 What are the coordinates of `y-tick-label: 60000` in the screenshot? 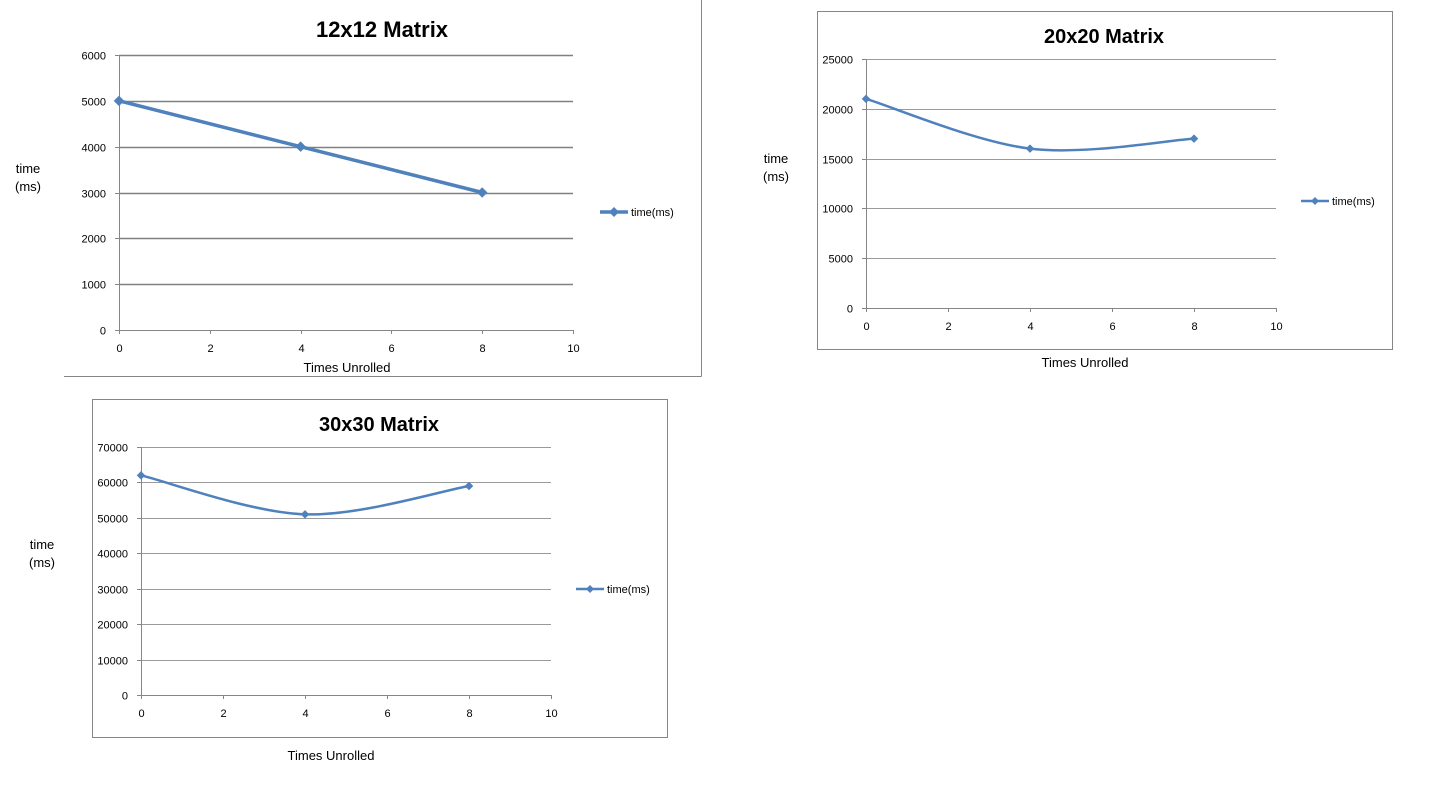 It's located at (112, 484).